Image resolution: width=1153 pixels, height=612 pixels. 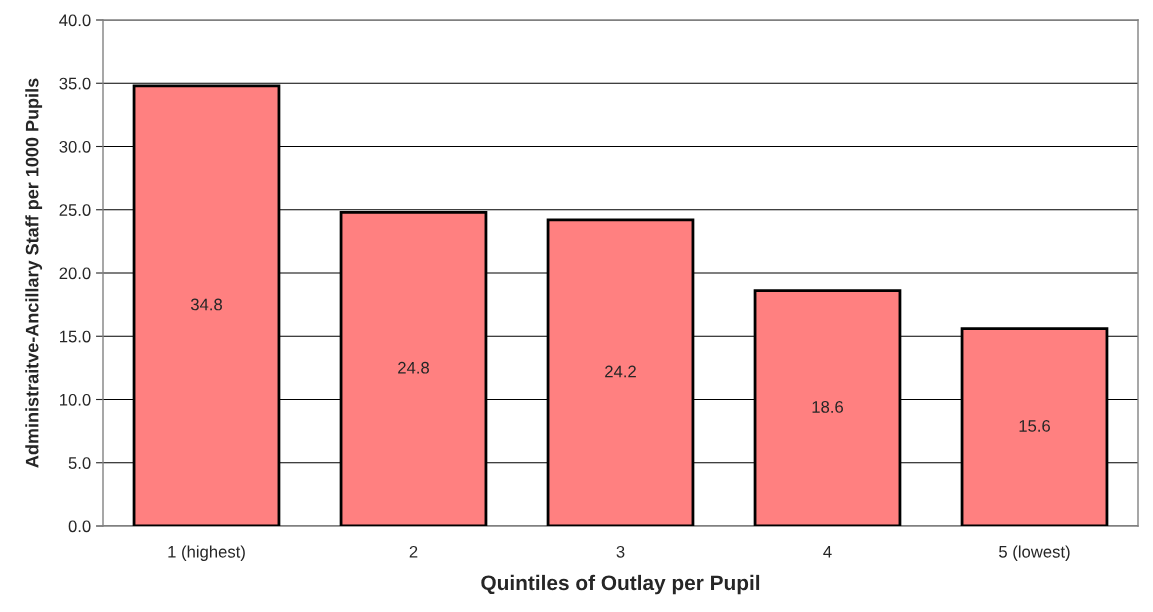 I want to click on data-label: 24.8, so click(x=413, y=367).